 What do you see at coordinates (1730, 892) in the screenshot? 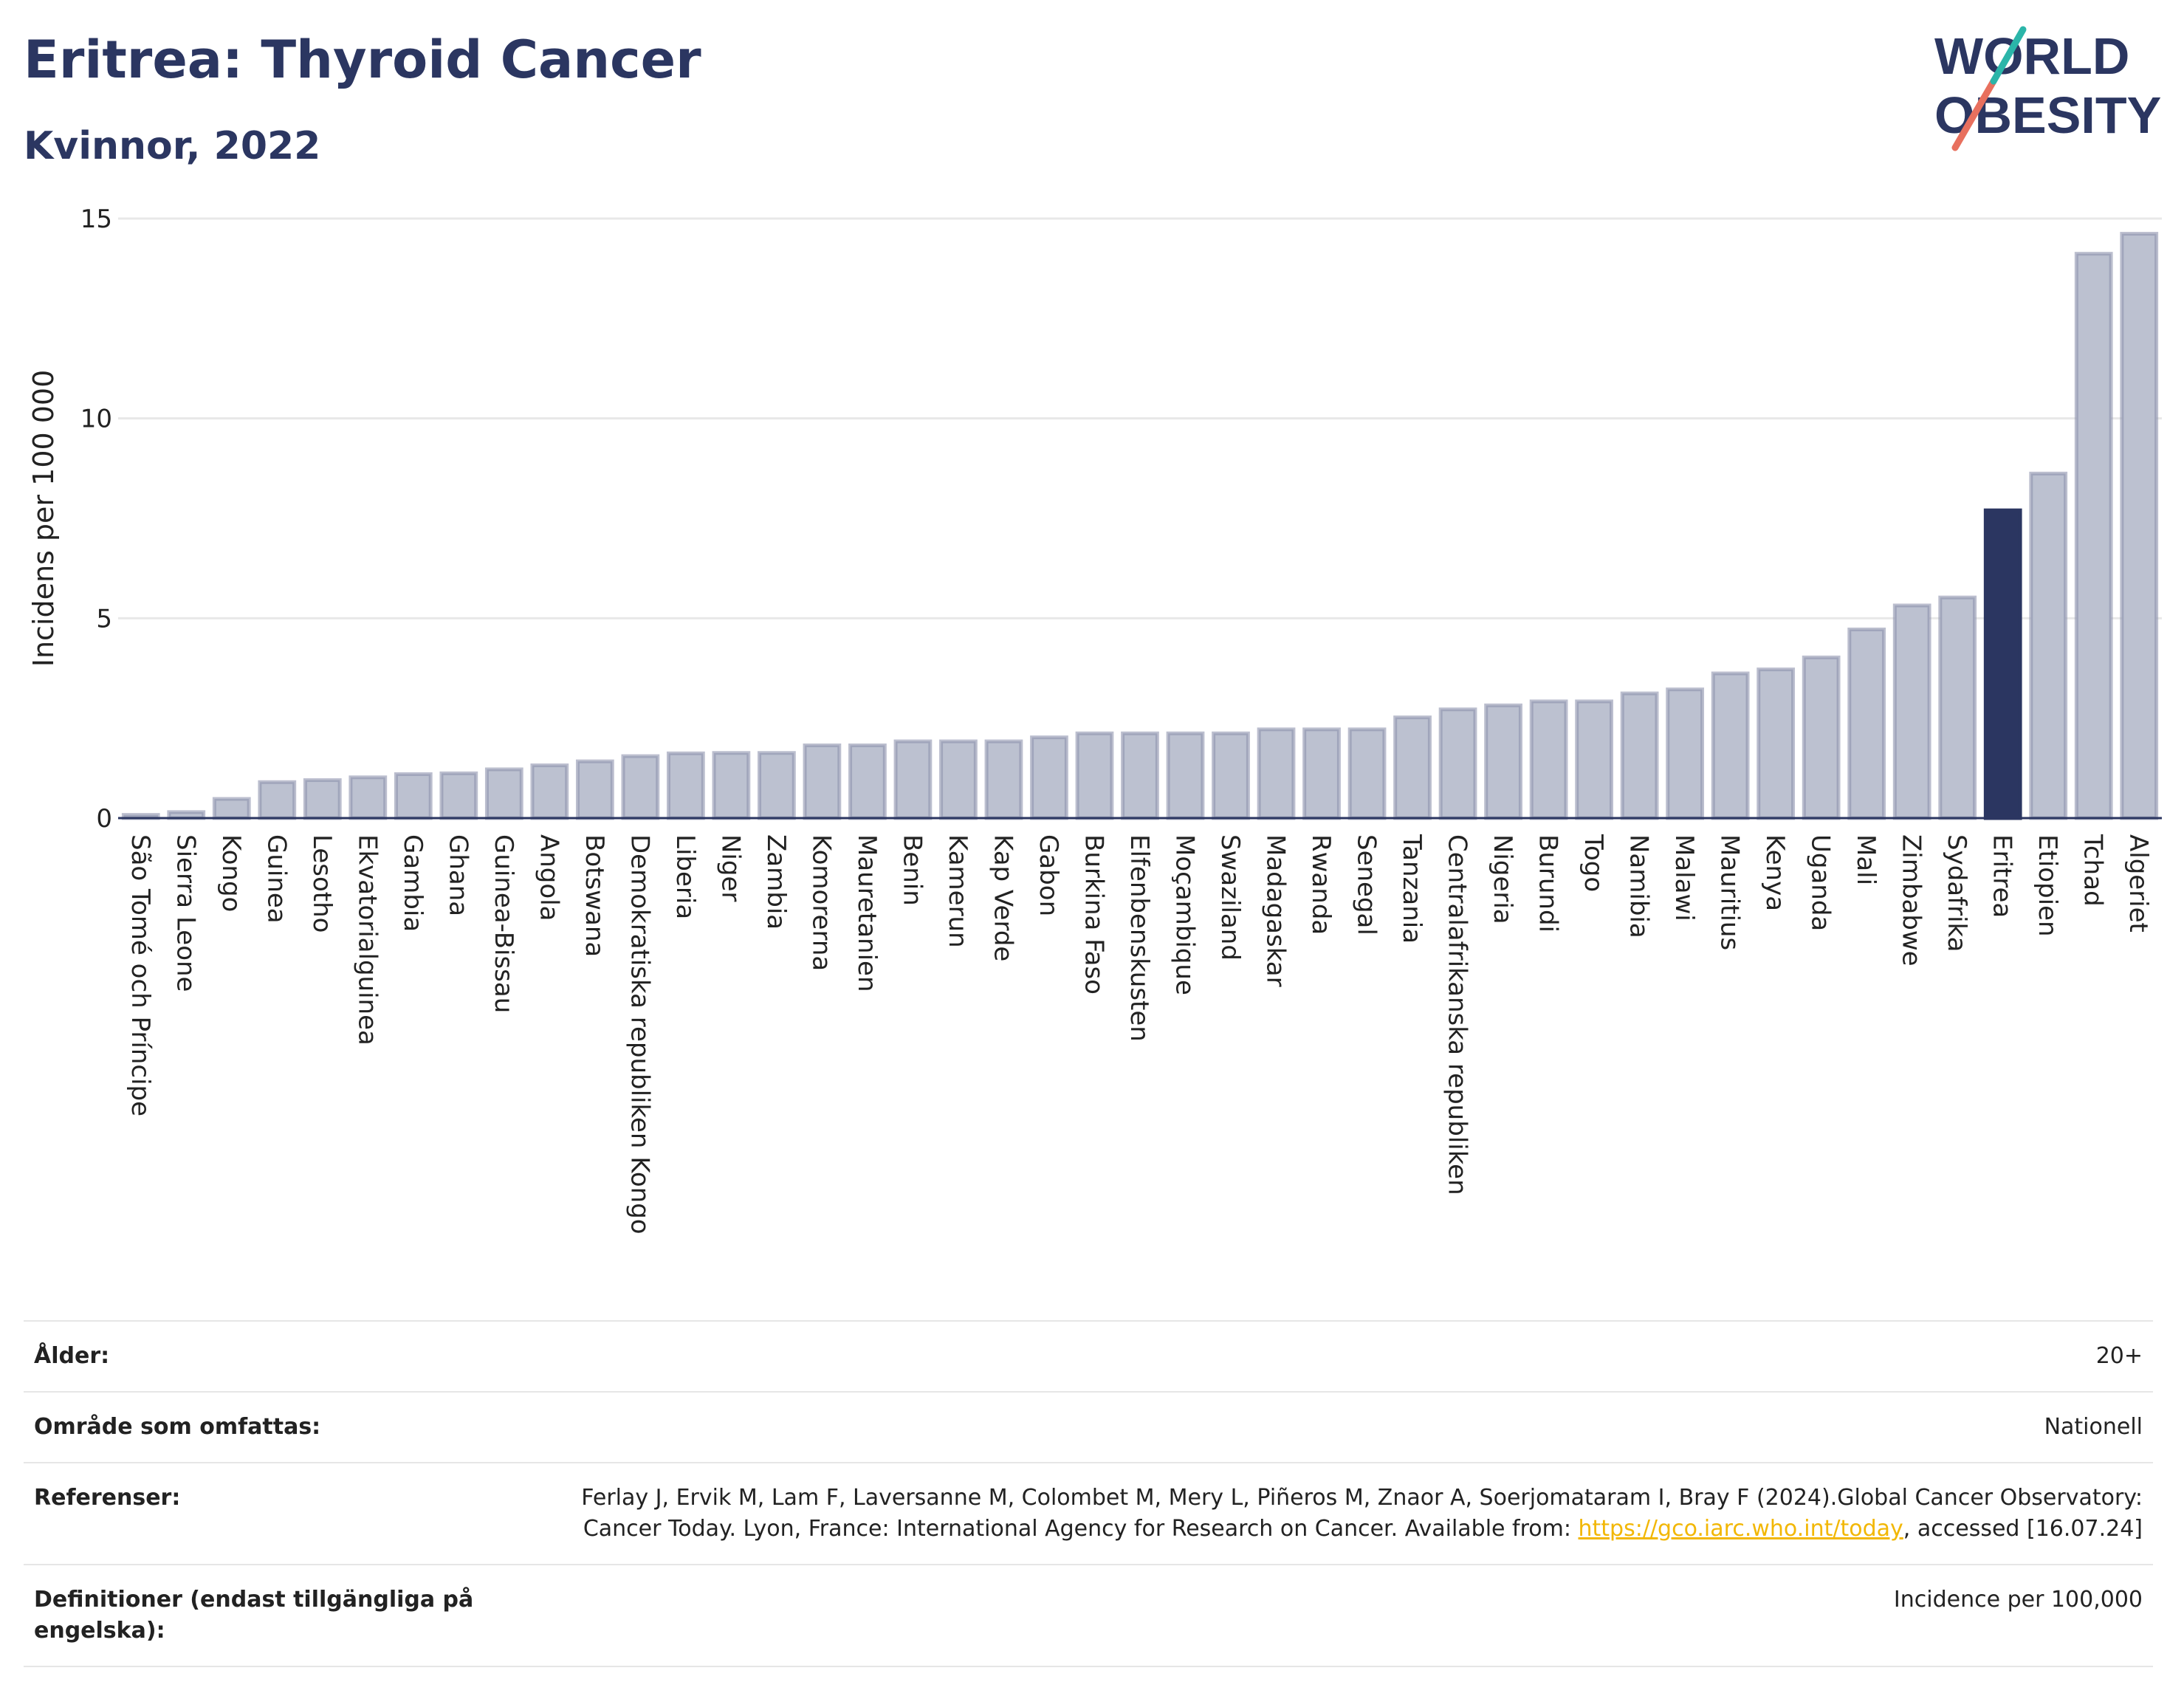
I see `x-tick-label: Mauritius` at bounding box center [1730, 892].